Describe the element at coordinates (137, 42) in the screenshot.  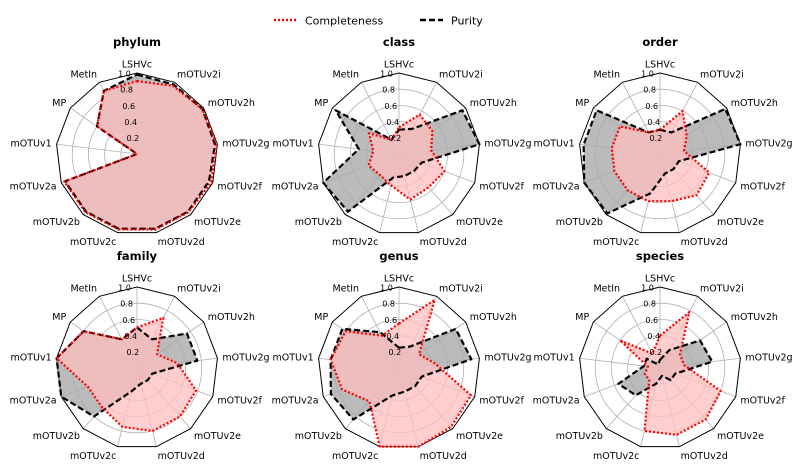
I see `panel-title: phylum` at that location.